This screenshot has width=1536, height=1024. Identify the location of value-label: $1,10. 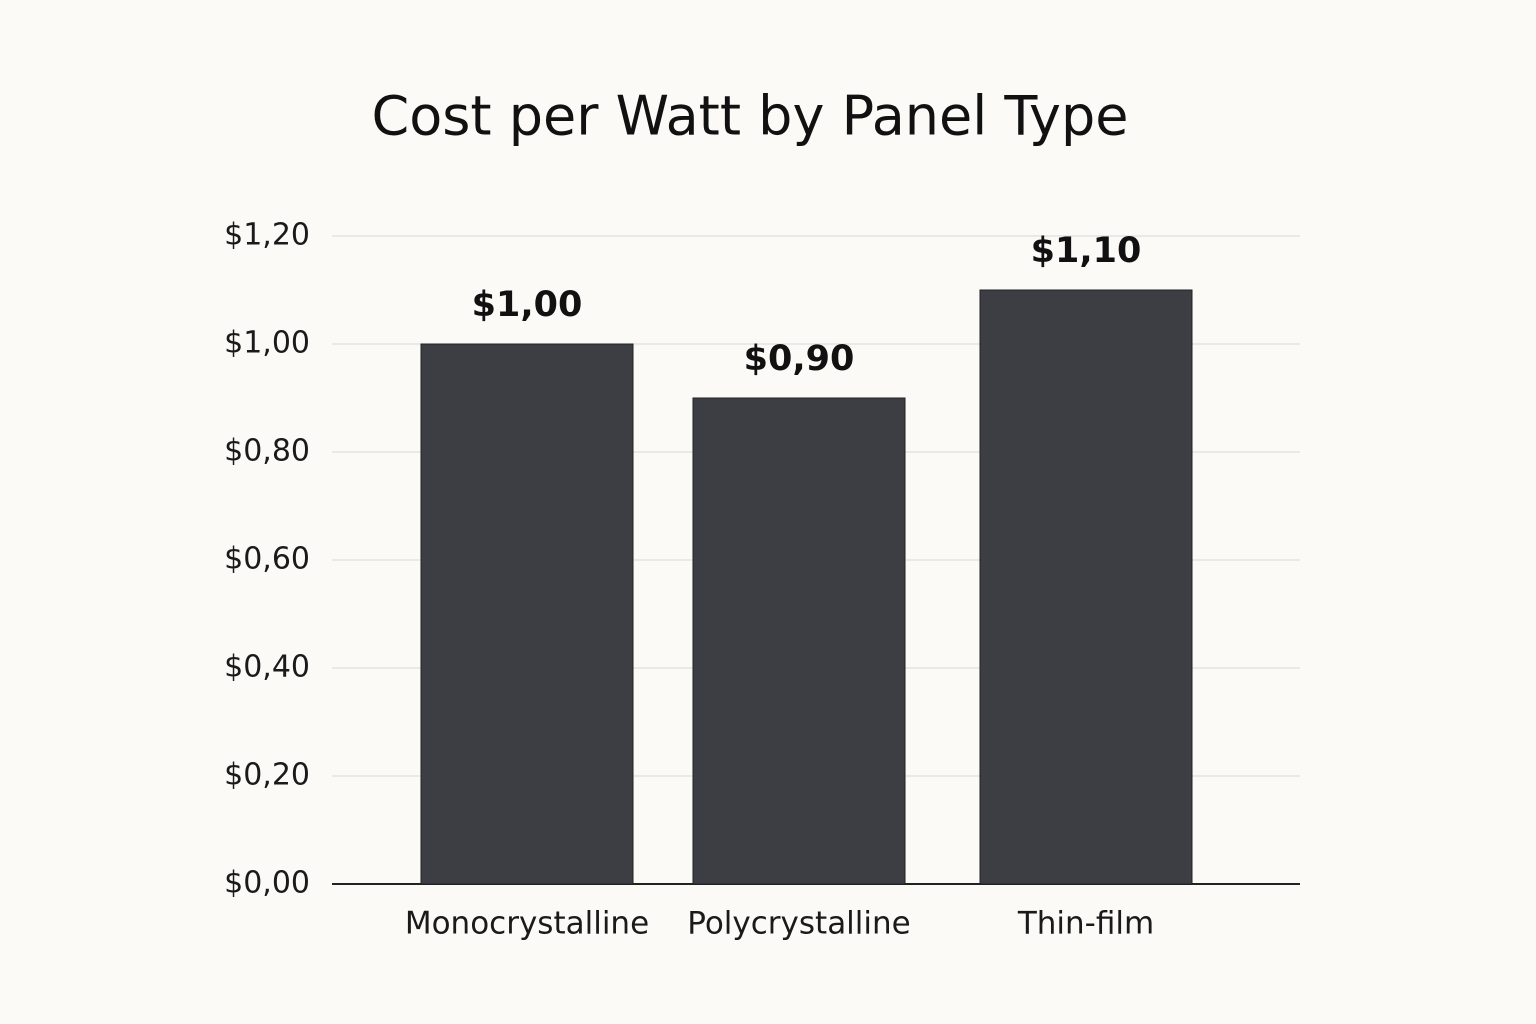
(1086, 251).